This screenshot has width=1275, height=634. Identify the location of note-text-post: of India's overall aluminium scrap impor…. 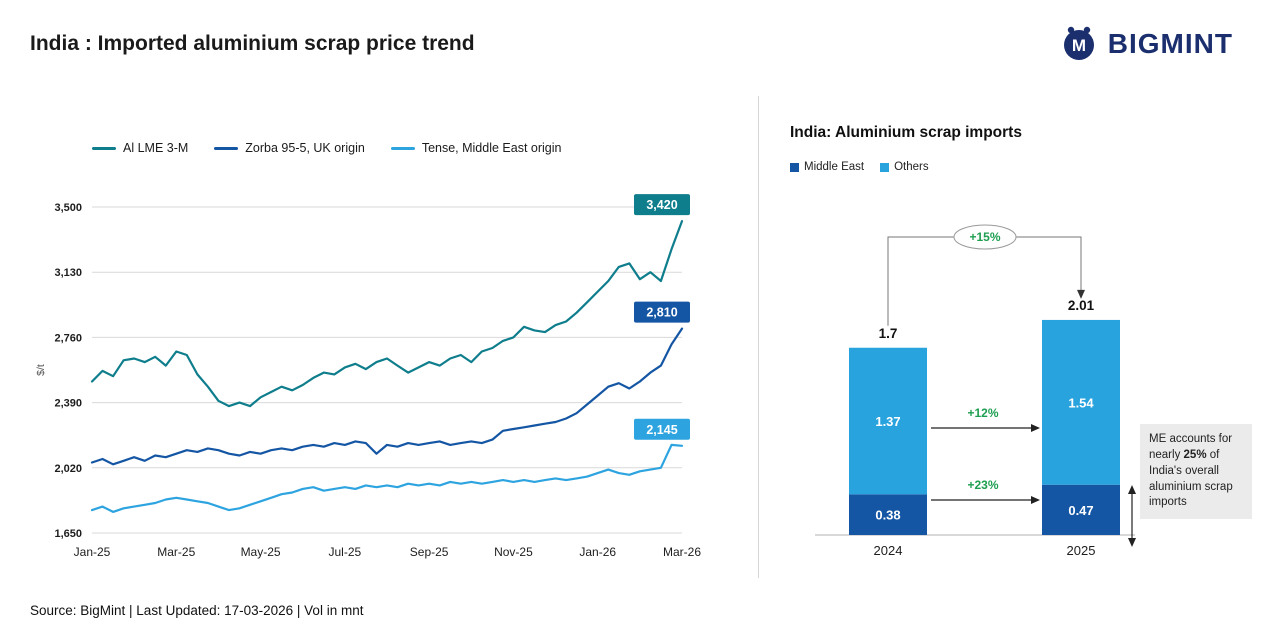
(1191, 478).